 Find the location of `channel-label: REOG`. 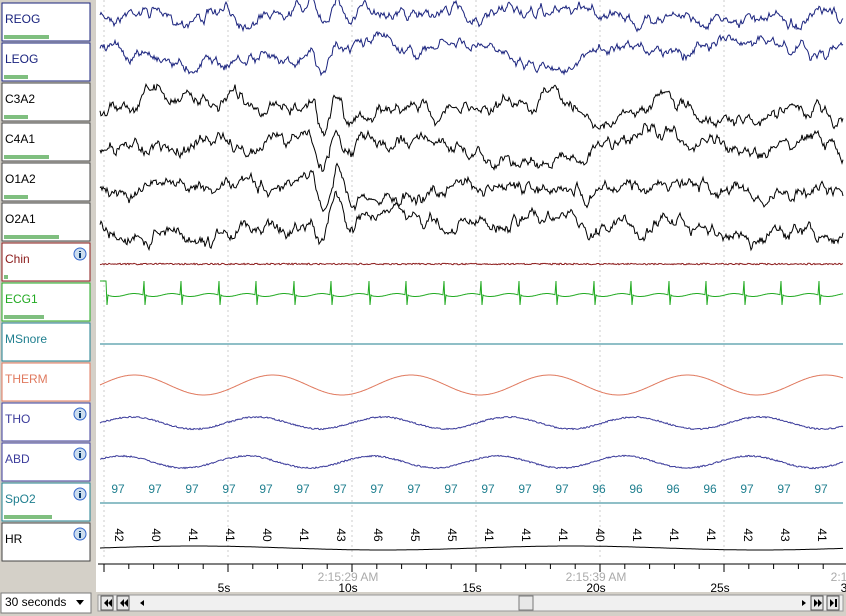

channel-label: REOG is located at coordinates (22, 19).